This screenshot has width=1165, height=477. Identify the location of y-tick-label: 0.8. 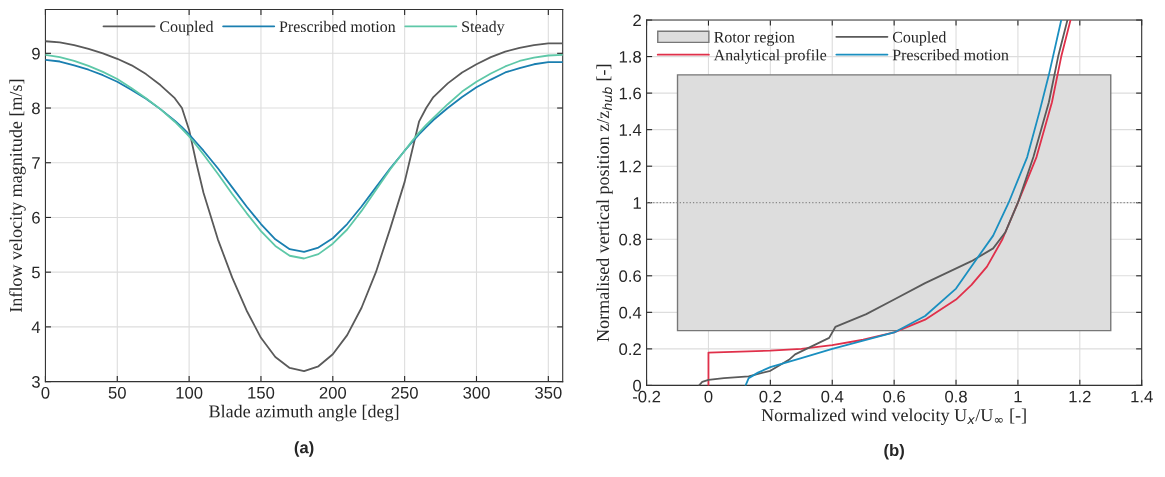
(630, 239).